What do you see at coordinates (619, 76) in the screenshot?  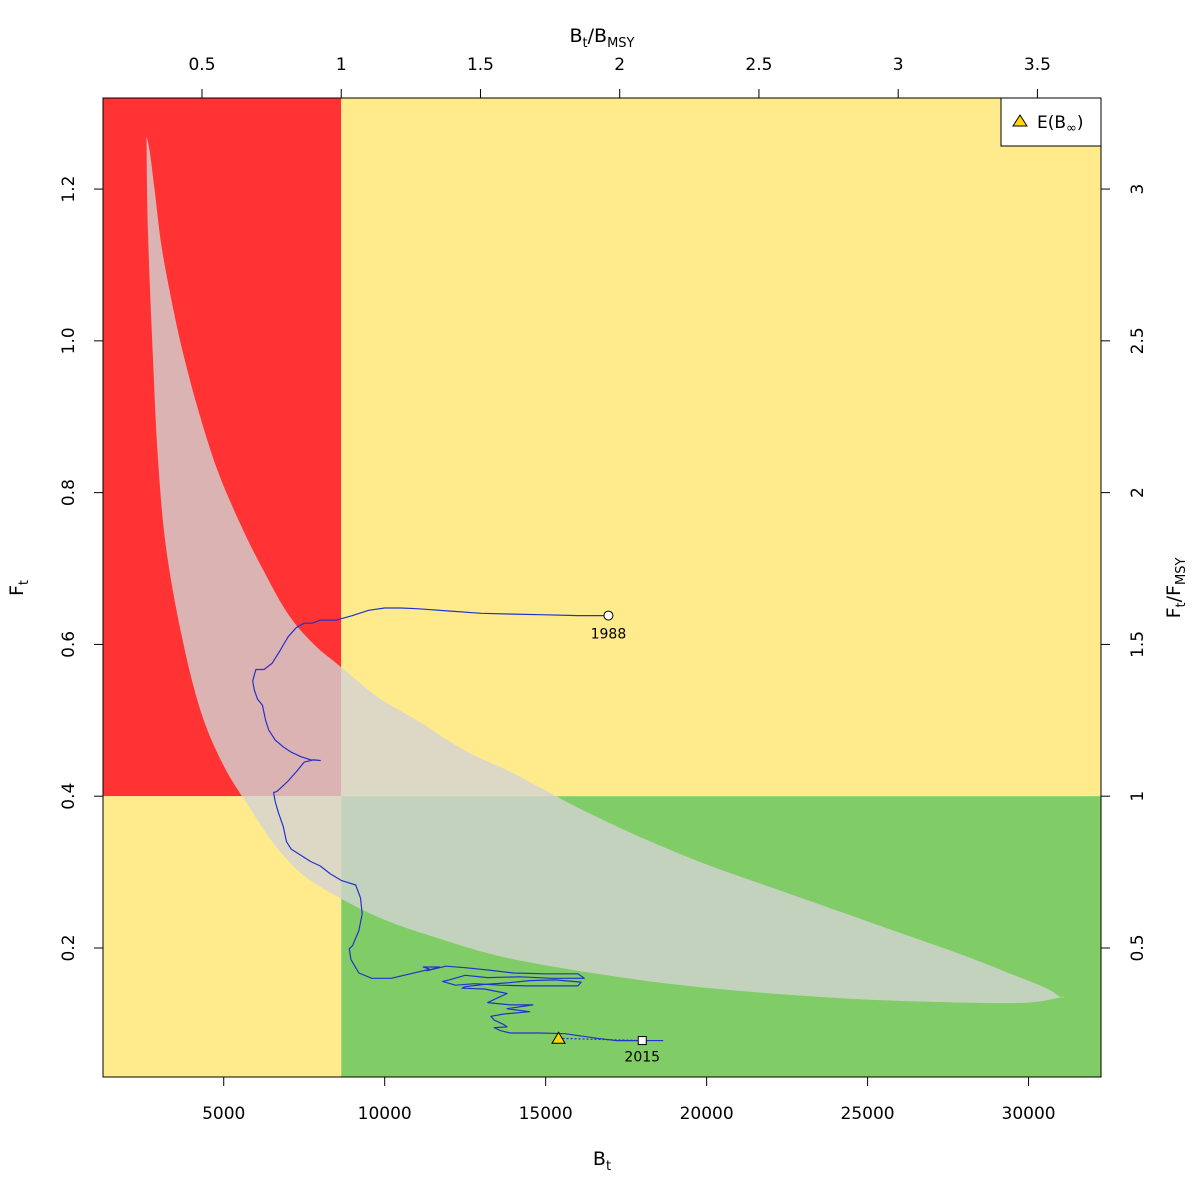 I see `x-axis-top: 0.5 1 1.5 2 2.5 3 3.5` at bounding box center [619, 76].